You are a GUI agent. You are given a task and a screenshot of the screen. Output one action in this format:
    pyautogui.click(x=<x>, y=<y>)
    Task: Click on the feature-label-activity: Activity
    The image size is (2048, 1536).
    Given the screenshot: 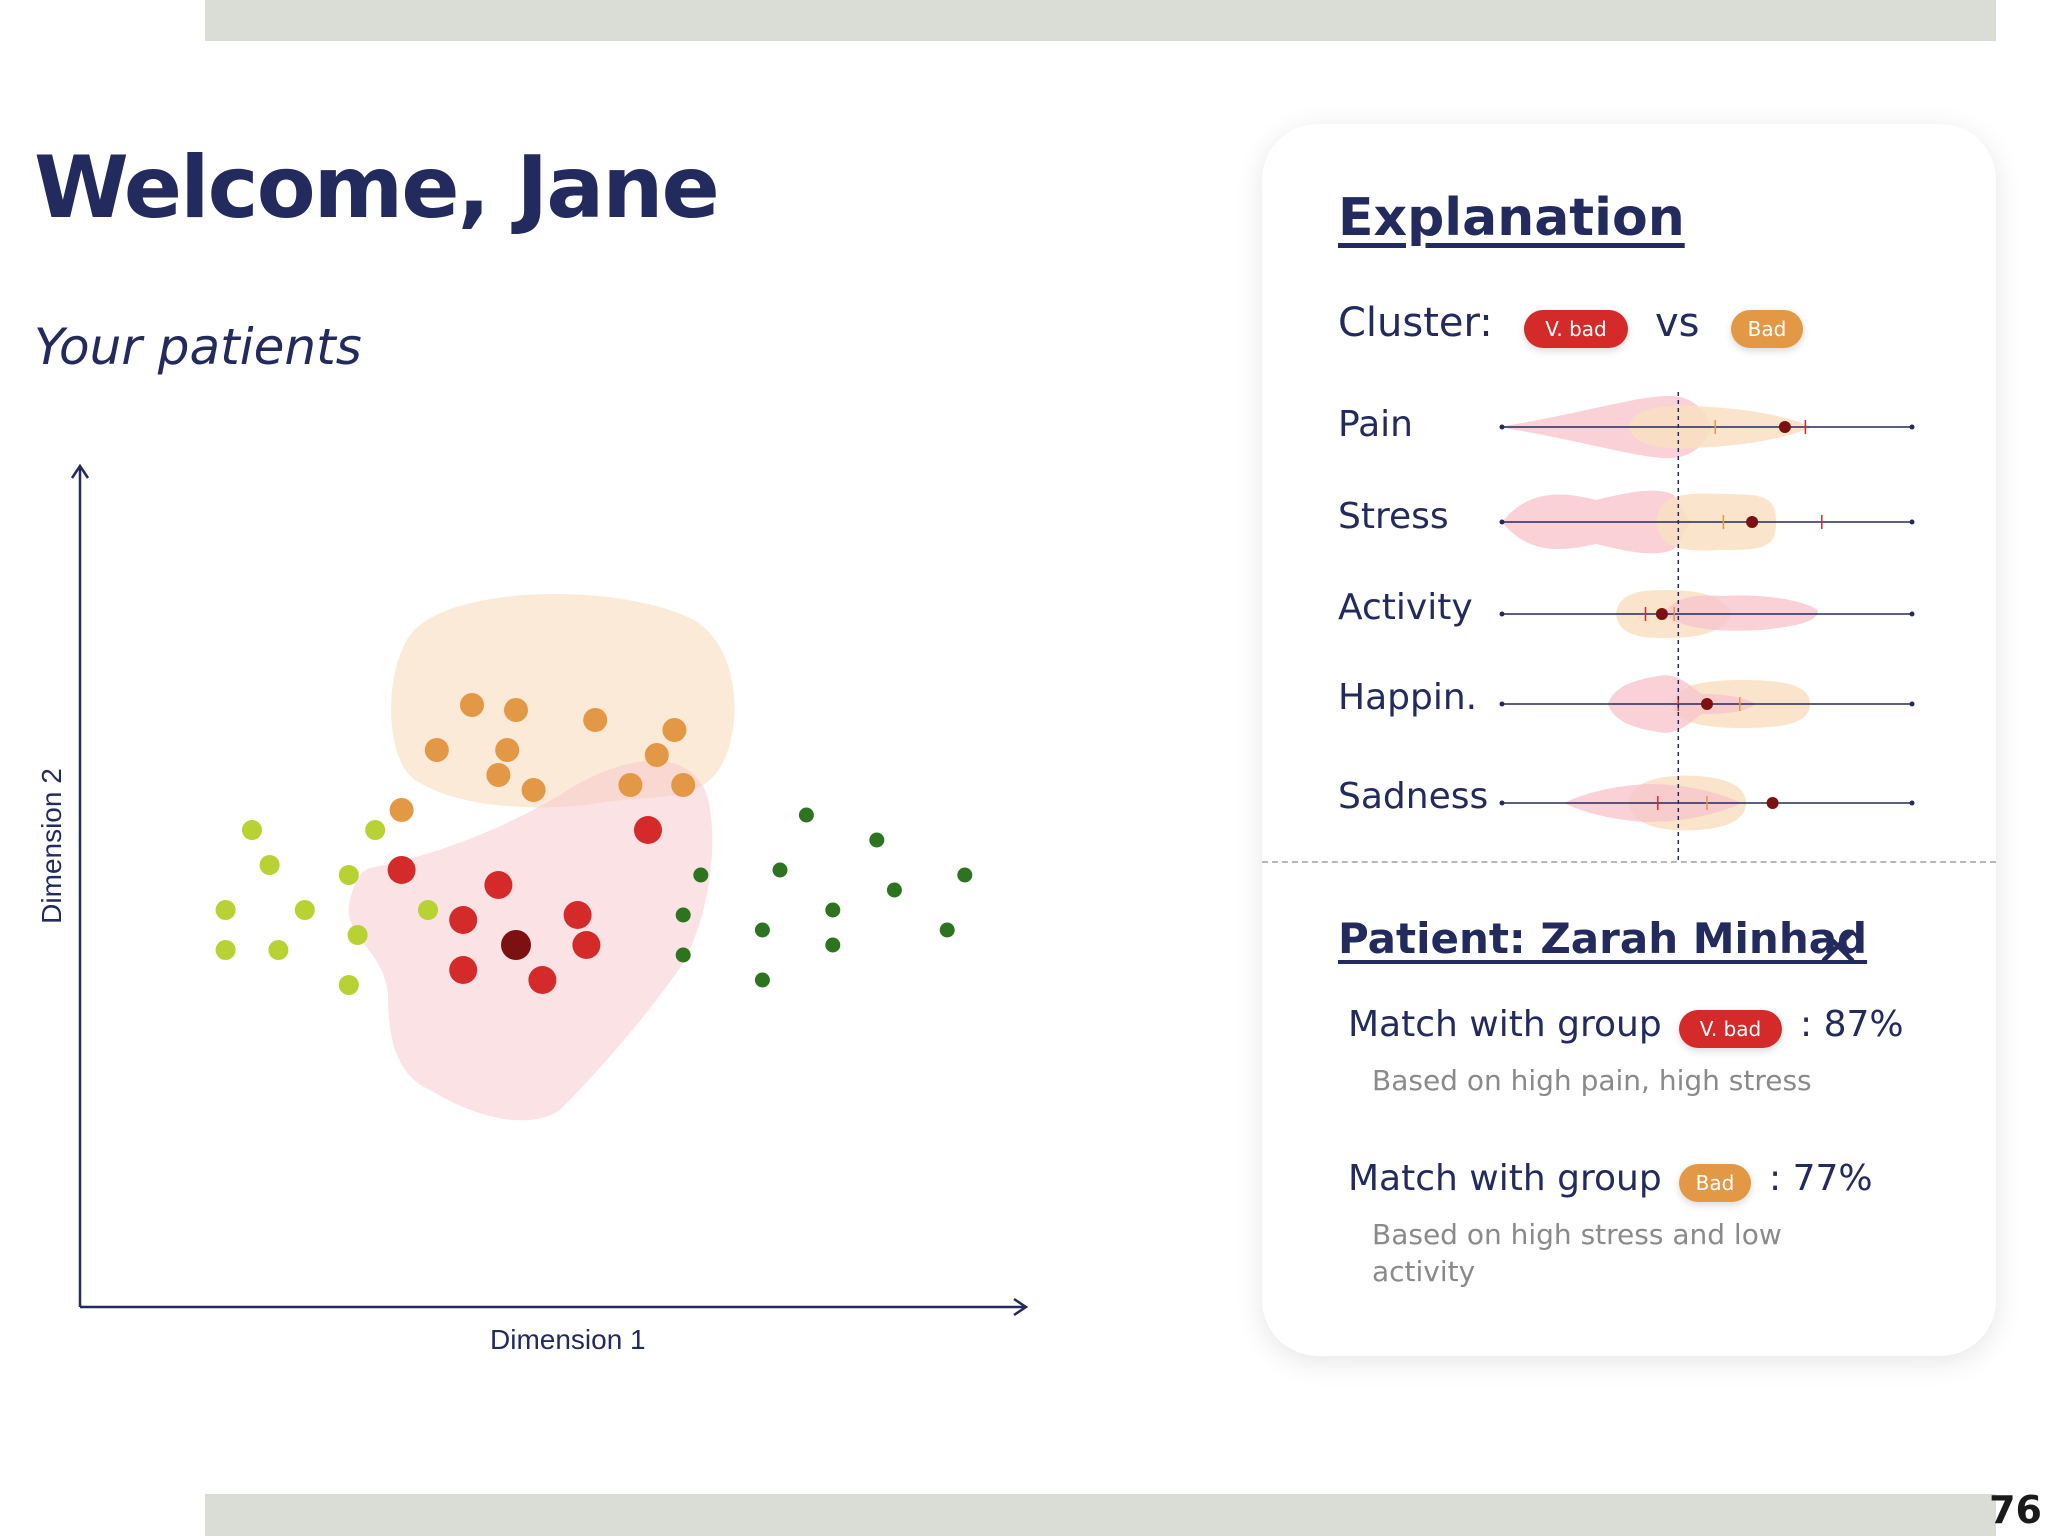 What is the action you would take?
    pyautogui.click(x=1405, y=607)
    